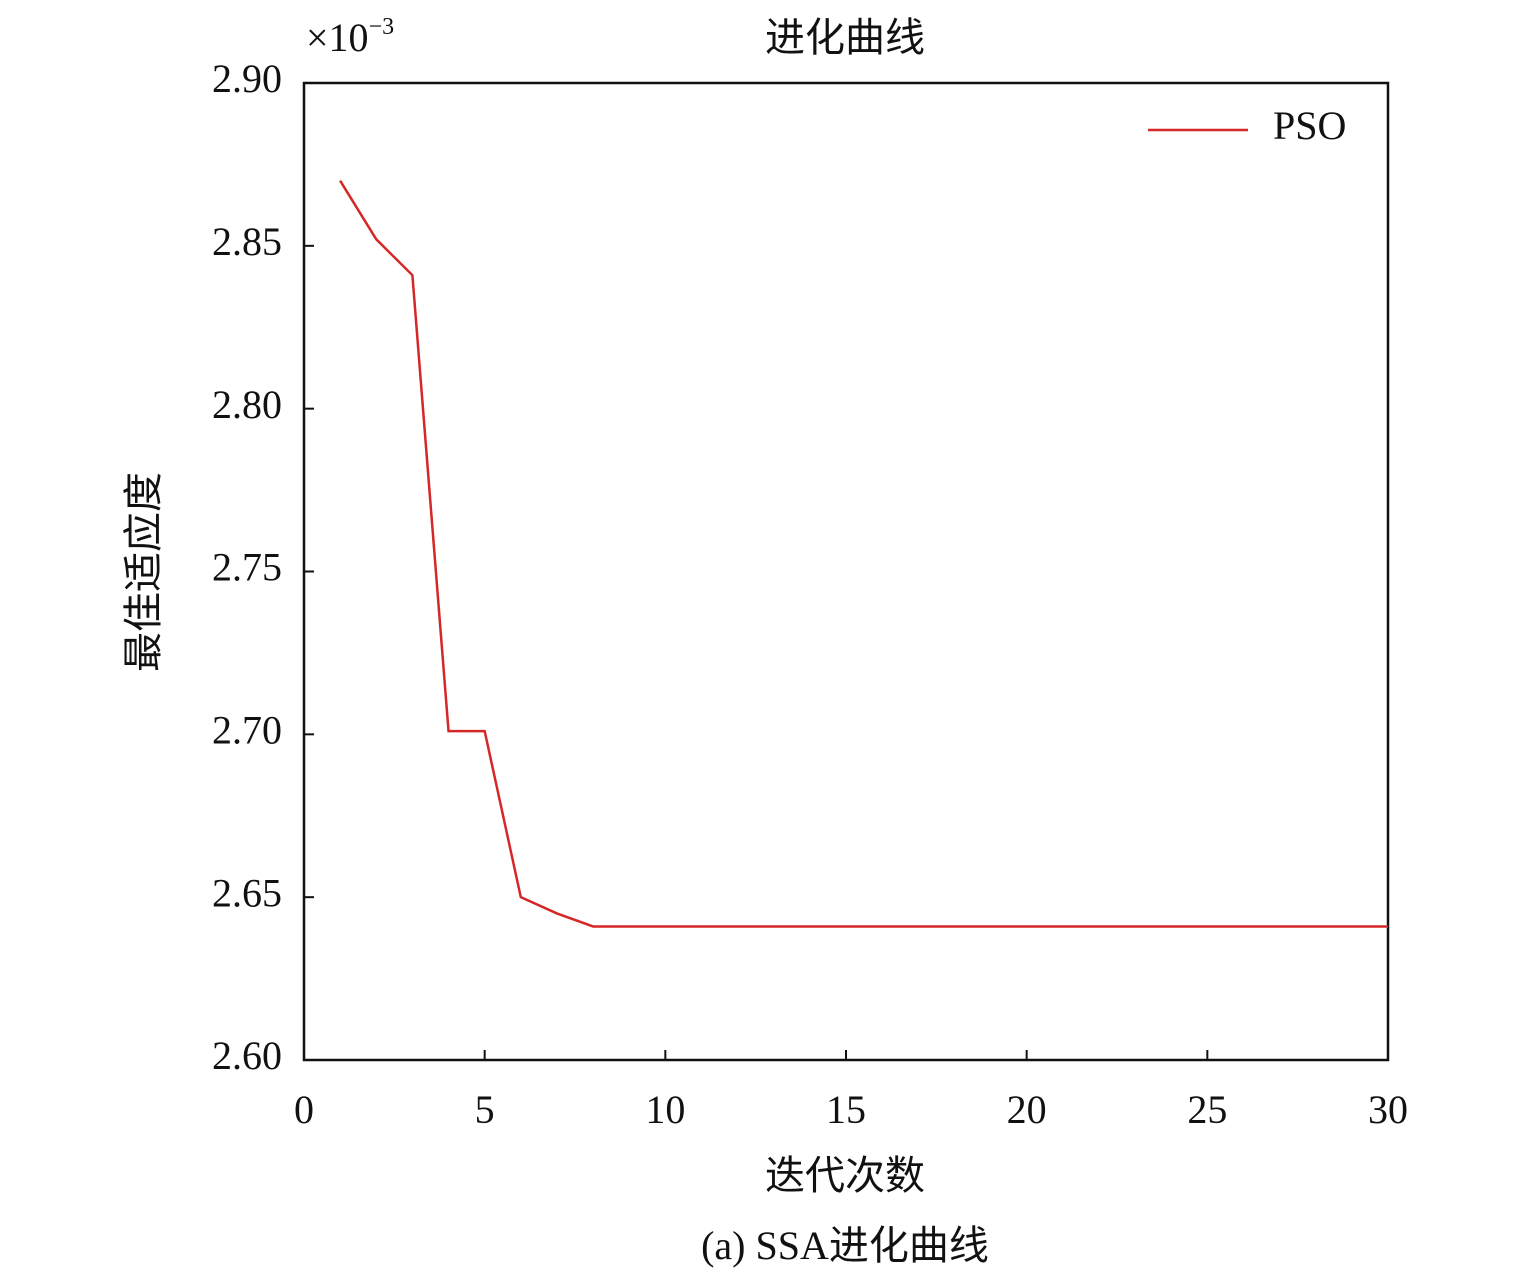 This screenshot has width=1535, height=1284. I want to click on x-tick-label: 5, so click(485, 1109).